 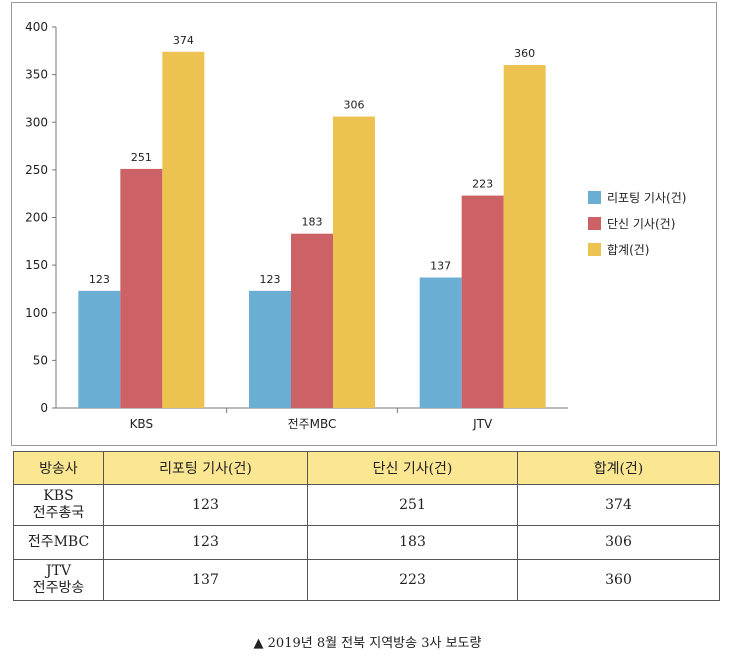 What do you see at coordinates (312, 424) in the screenshot?
I see `x-tick-label: 전주MBC` at bounding box center [312, 424].